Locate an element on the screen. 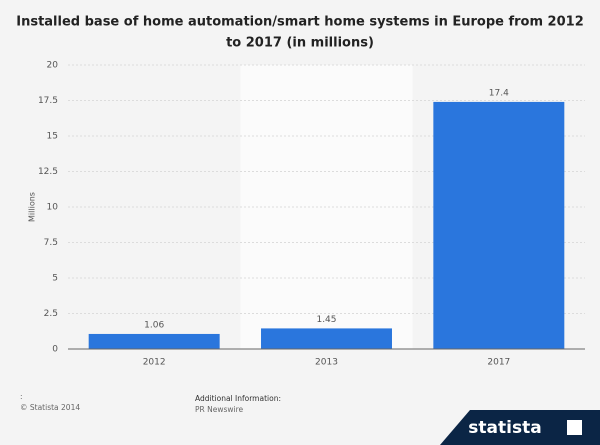 This screenshot has height=445, width=600. y-tick-label: 20 is located at coordinates (53, 66).